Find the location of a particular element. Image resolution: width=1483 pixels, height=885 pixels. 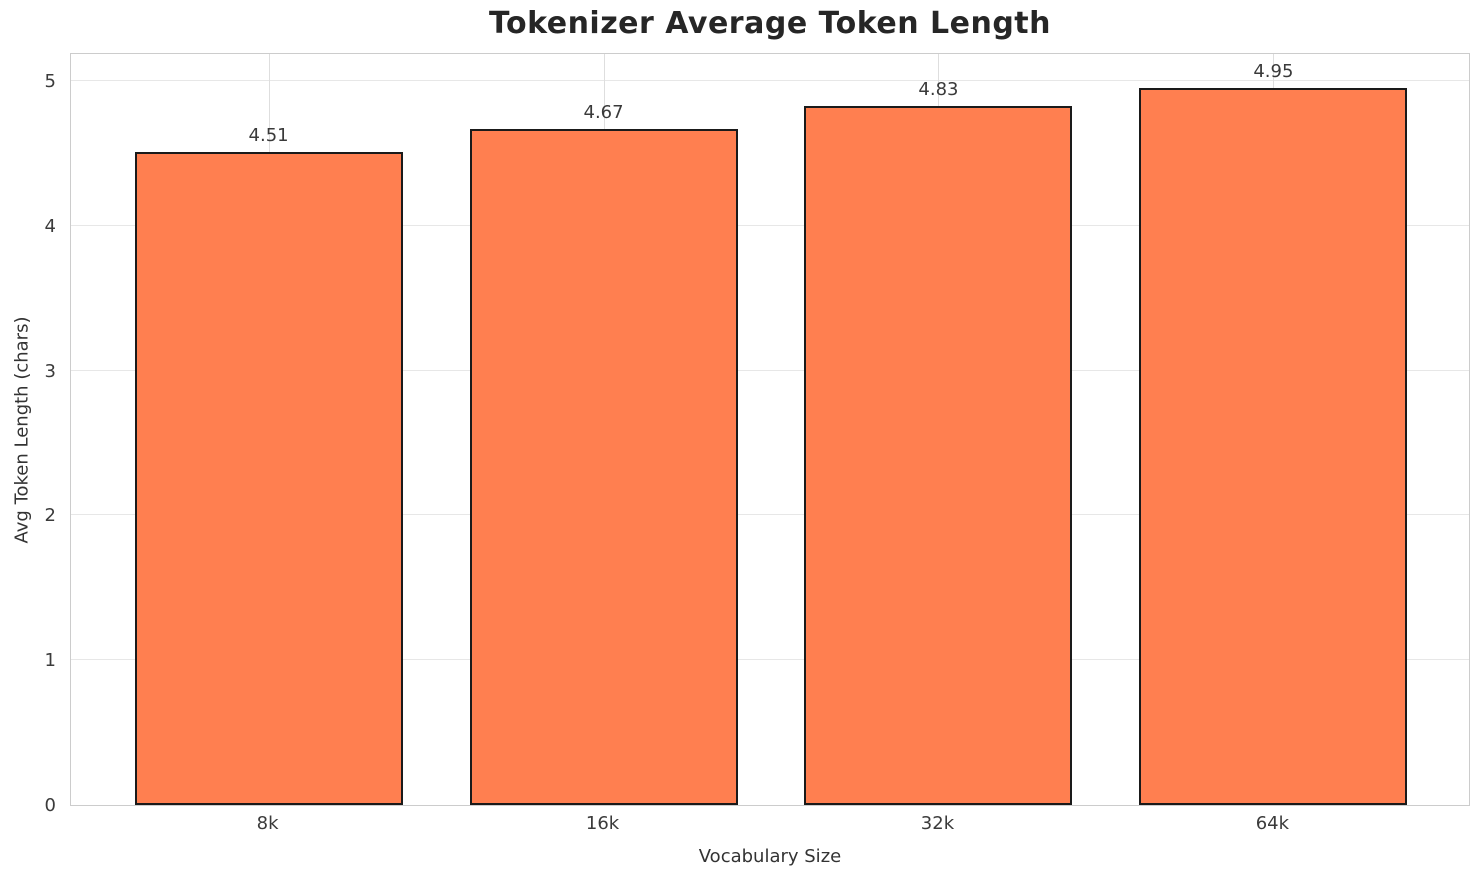

y-tick-label: 4 is located at coordinates (50, 226).